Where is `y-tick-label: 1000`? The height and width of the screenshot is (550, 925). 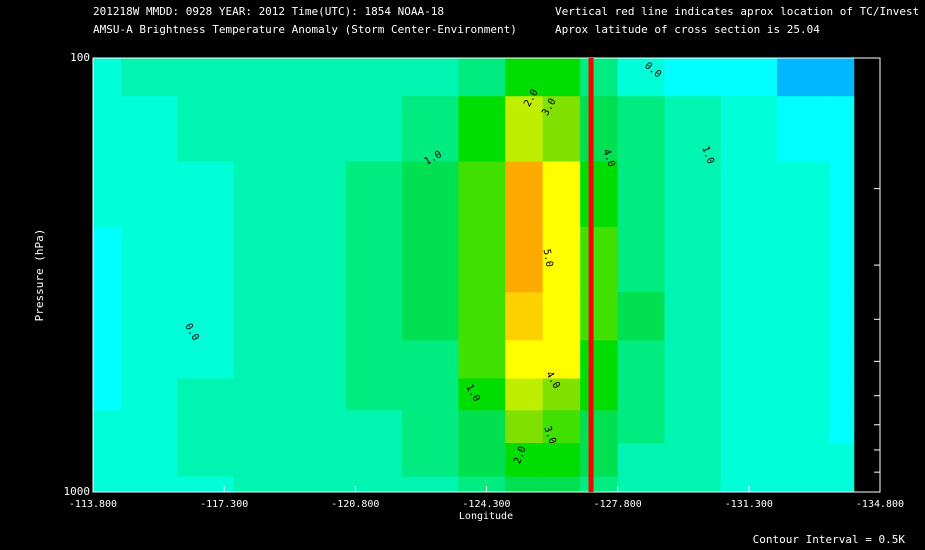 y-tick-label: 1000 is located at coordinates (77, 491).